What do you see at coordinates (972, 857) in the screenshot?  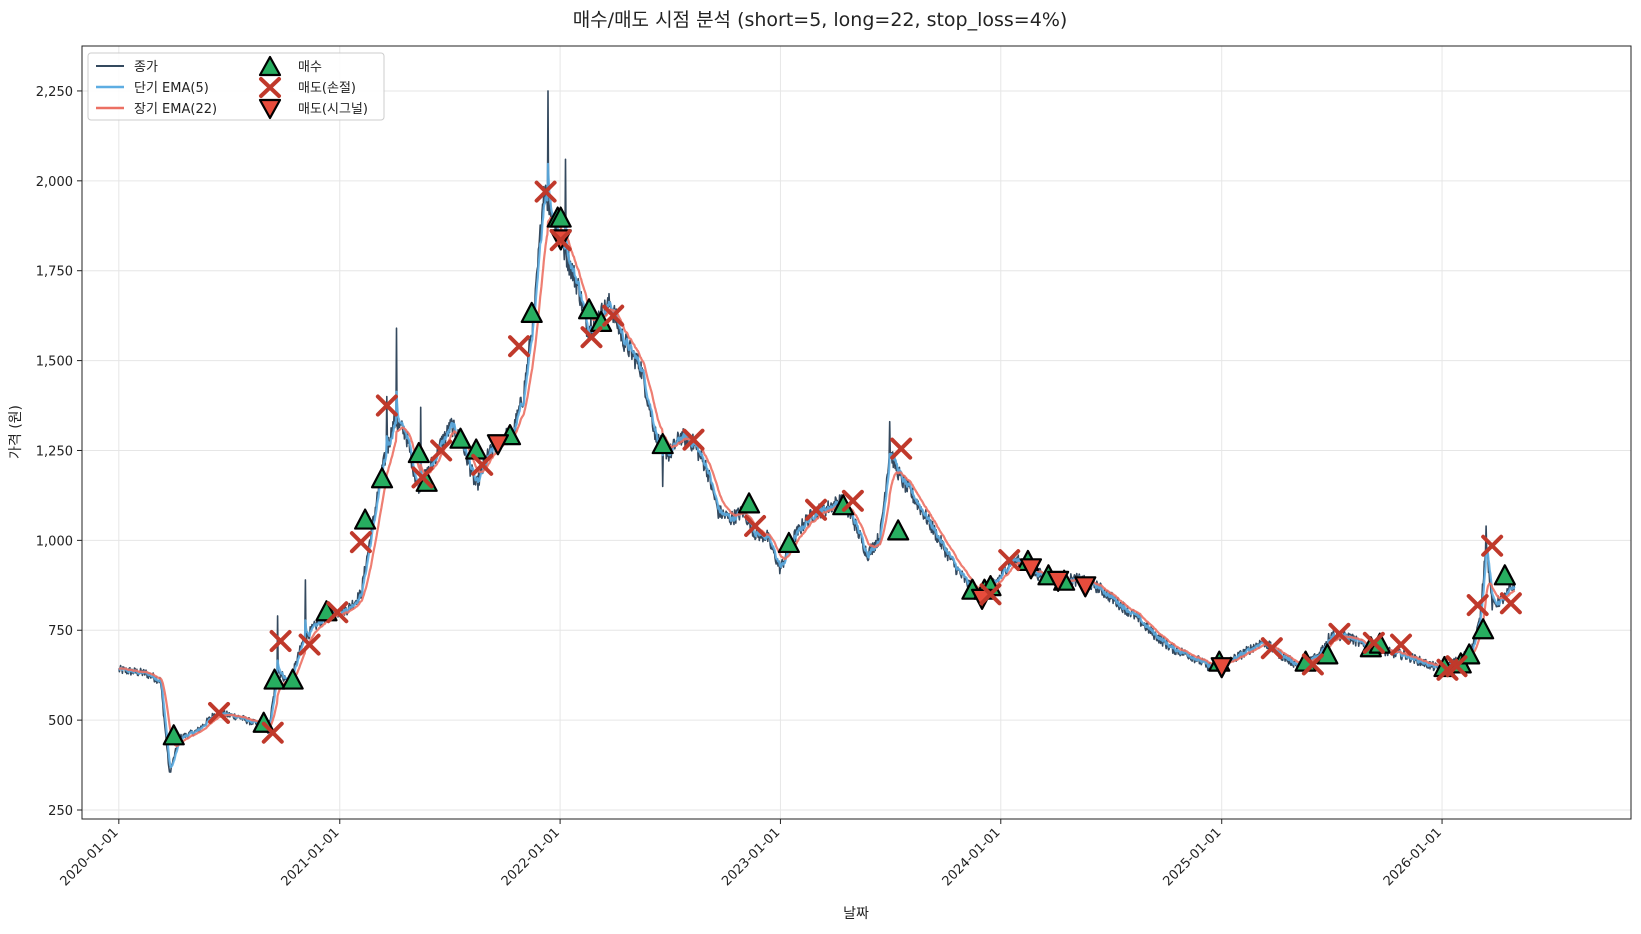 I see `x-tick-label: 2024-01-01` at bounding box center [972, 857].